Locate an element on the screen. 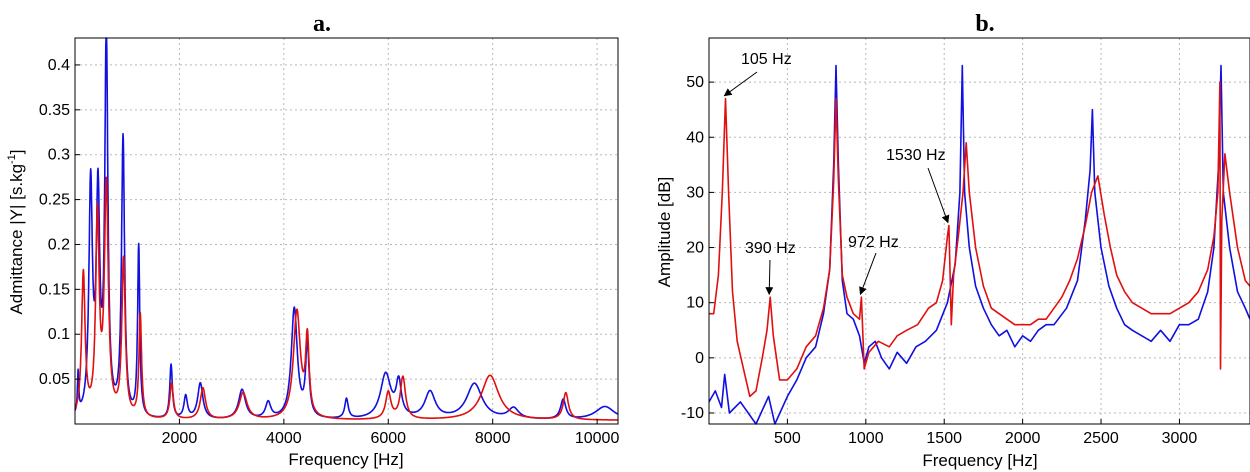 The image size is (1250, 472). x-tick-label: 2500 is located at coordinates (1101, 438).